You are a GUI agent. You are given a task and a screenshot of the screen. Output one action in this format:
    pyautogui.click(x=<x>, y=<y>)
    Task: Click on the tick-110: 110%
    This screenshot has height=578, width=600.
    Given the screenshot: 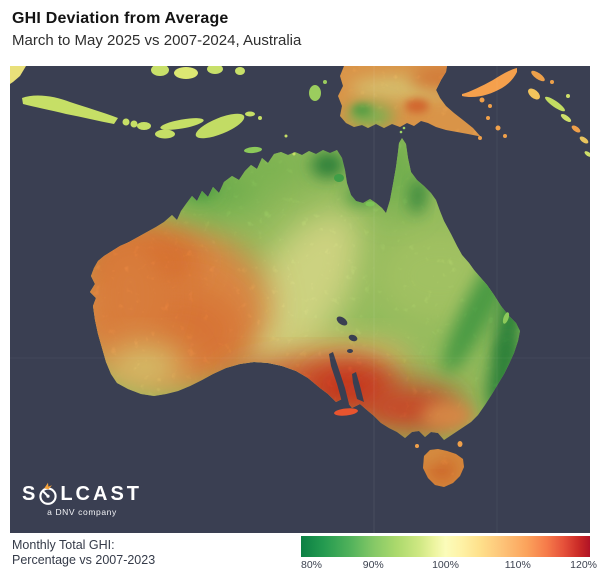 What is the action you would take?
    pyautogui.click(x=517, y=565)
    